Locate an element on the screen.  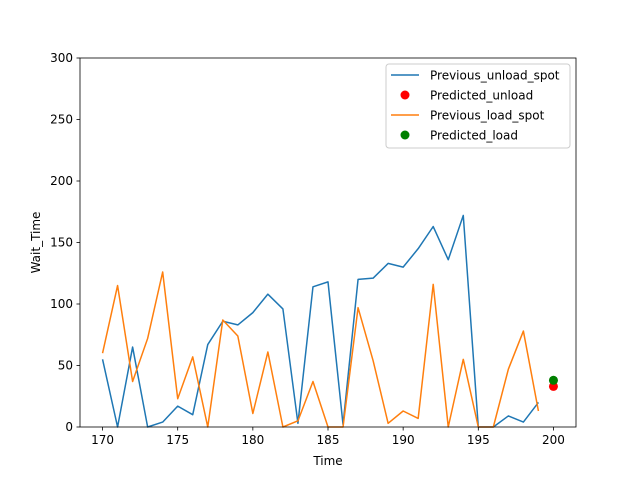
legend-label: Previous_load_spot is located at coordinates (487, 116).